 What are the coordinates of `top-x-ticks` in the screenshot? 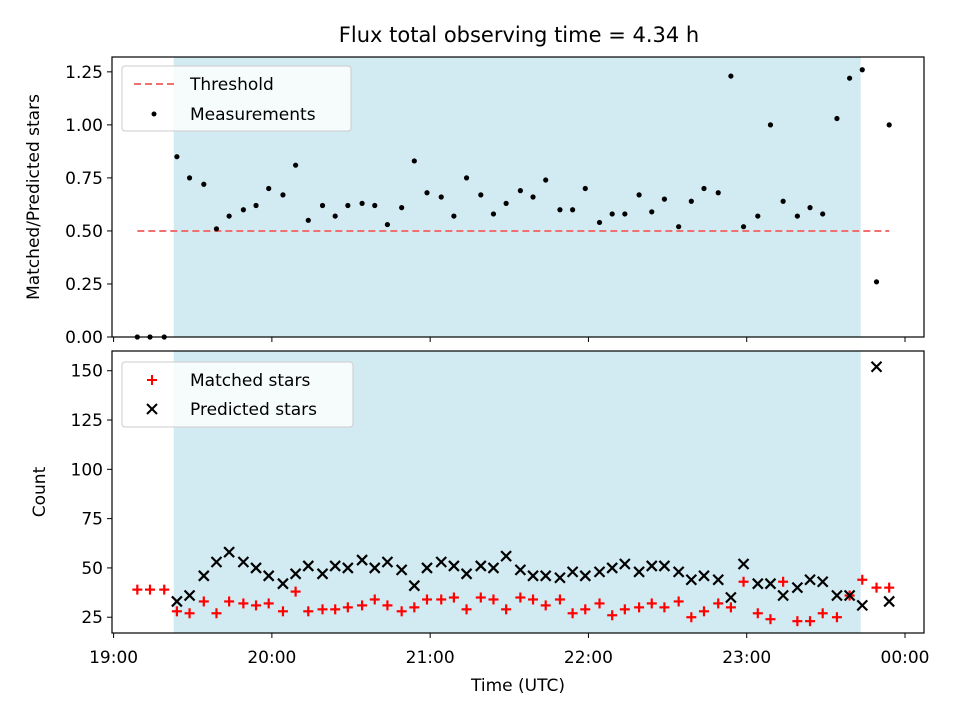 It's located at (509, 339).